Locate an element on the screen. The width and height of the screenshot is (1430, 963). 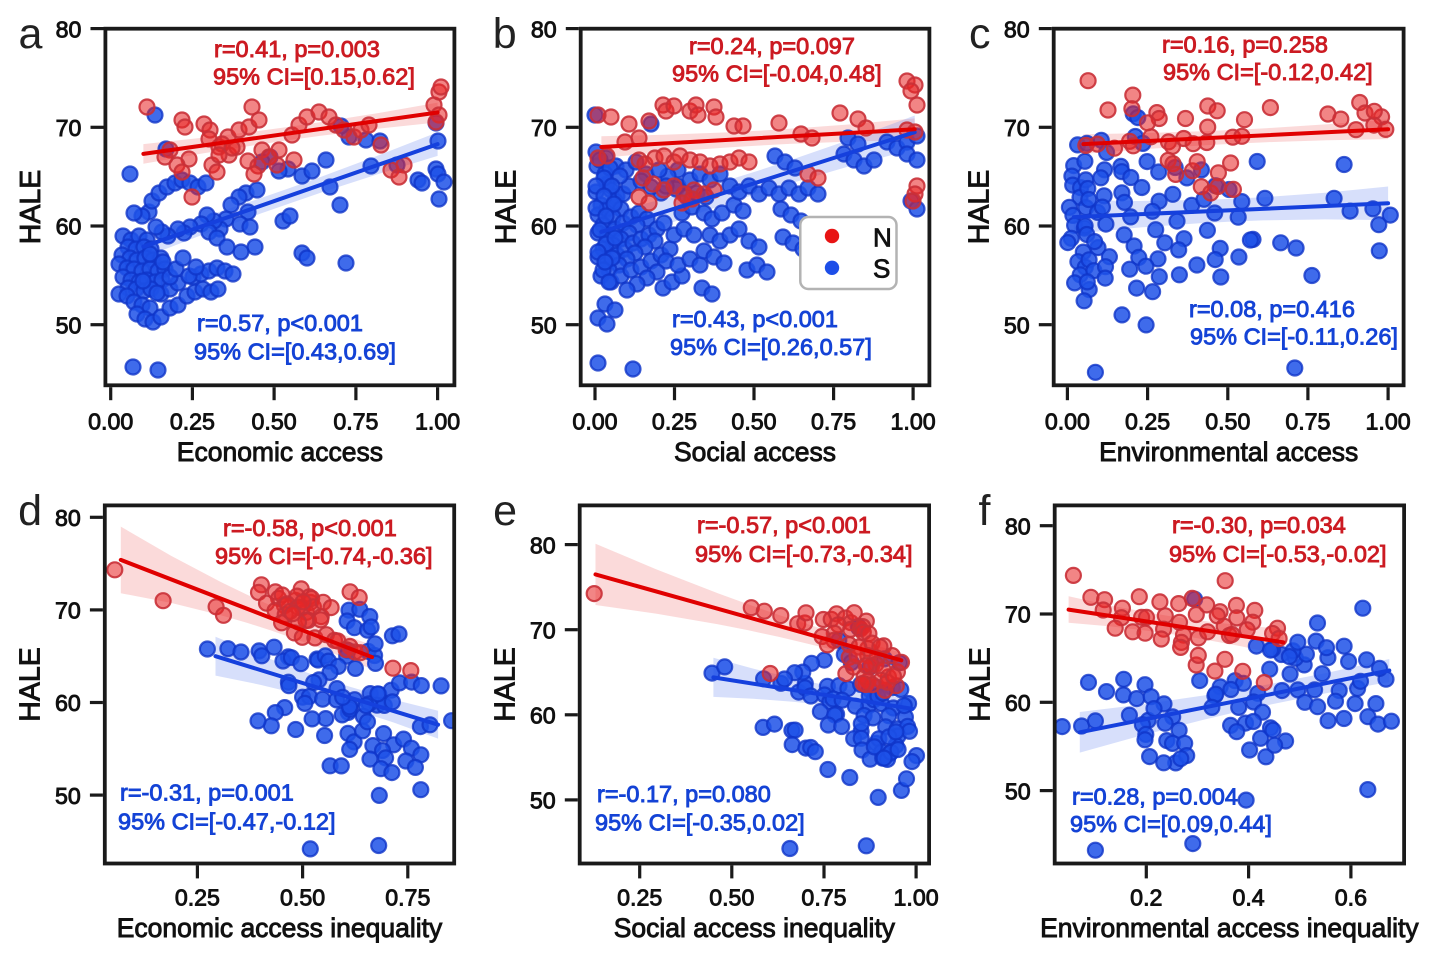
svg-text: r=0.57, p<0.001 is located at coordinates (280, 323).